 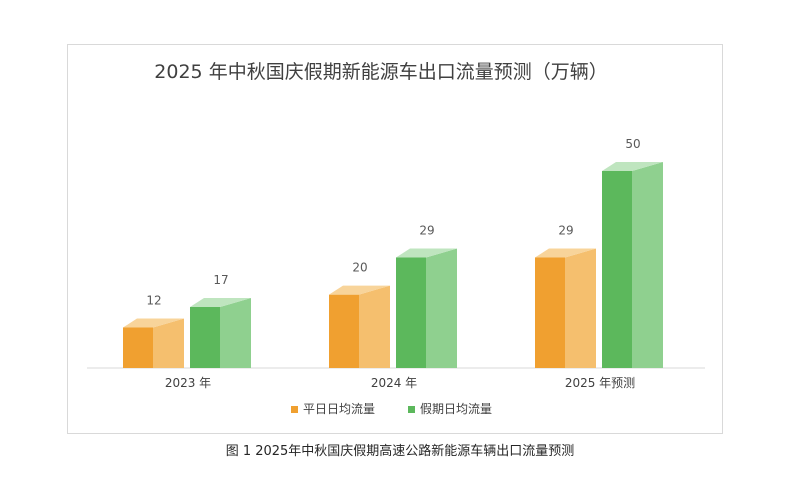 I want to click on x-tick-label: 2023 年, so click(x=188, y=383).